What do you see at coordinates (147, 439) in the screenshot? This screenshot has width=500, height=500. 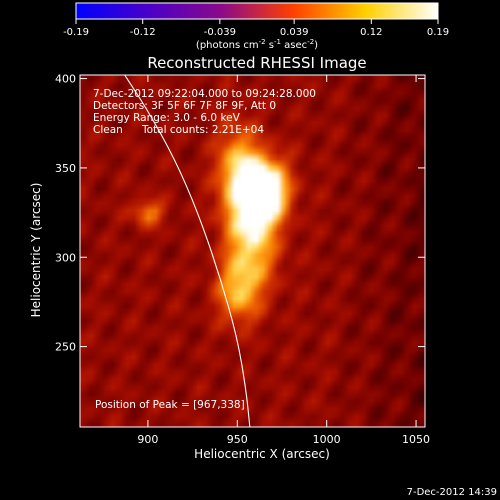 I see `x-tick-label: 900` at bounding box center [147, 439].